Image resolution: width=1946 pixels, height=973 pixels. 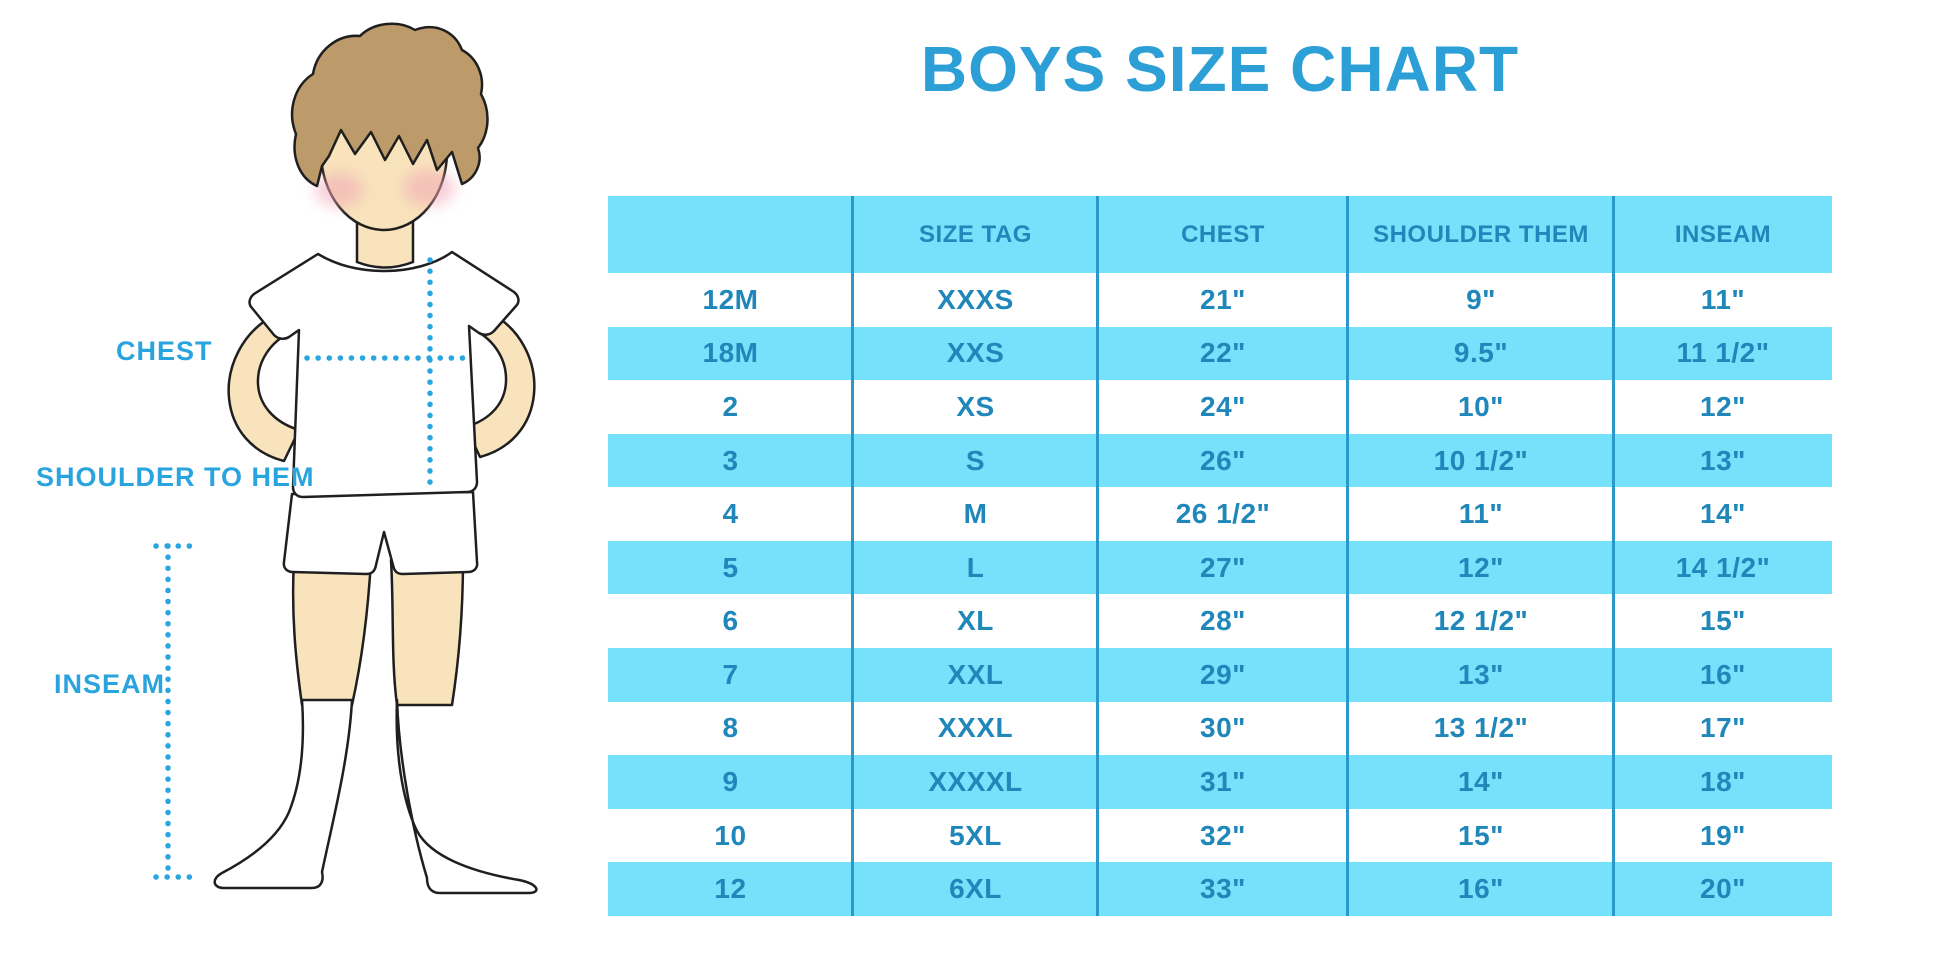 What do you see at coordinates (730, 460) in the screenshot?
I see `table-cell: 3` at bounding box center [730, 460].